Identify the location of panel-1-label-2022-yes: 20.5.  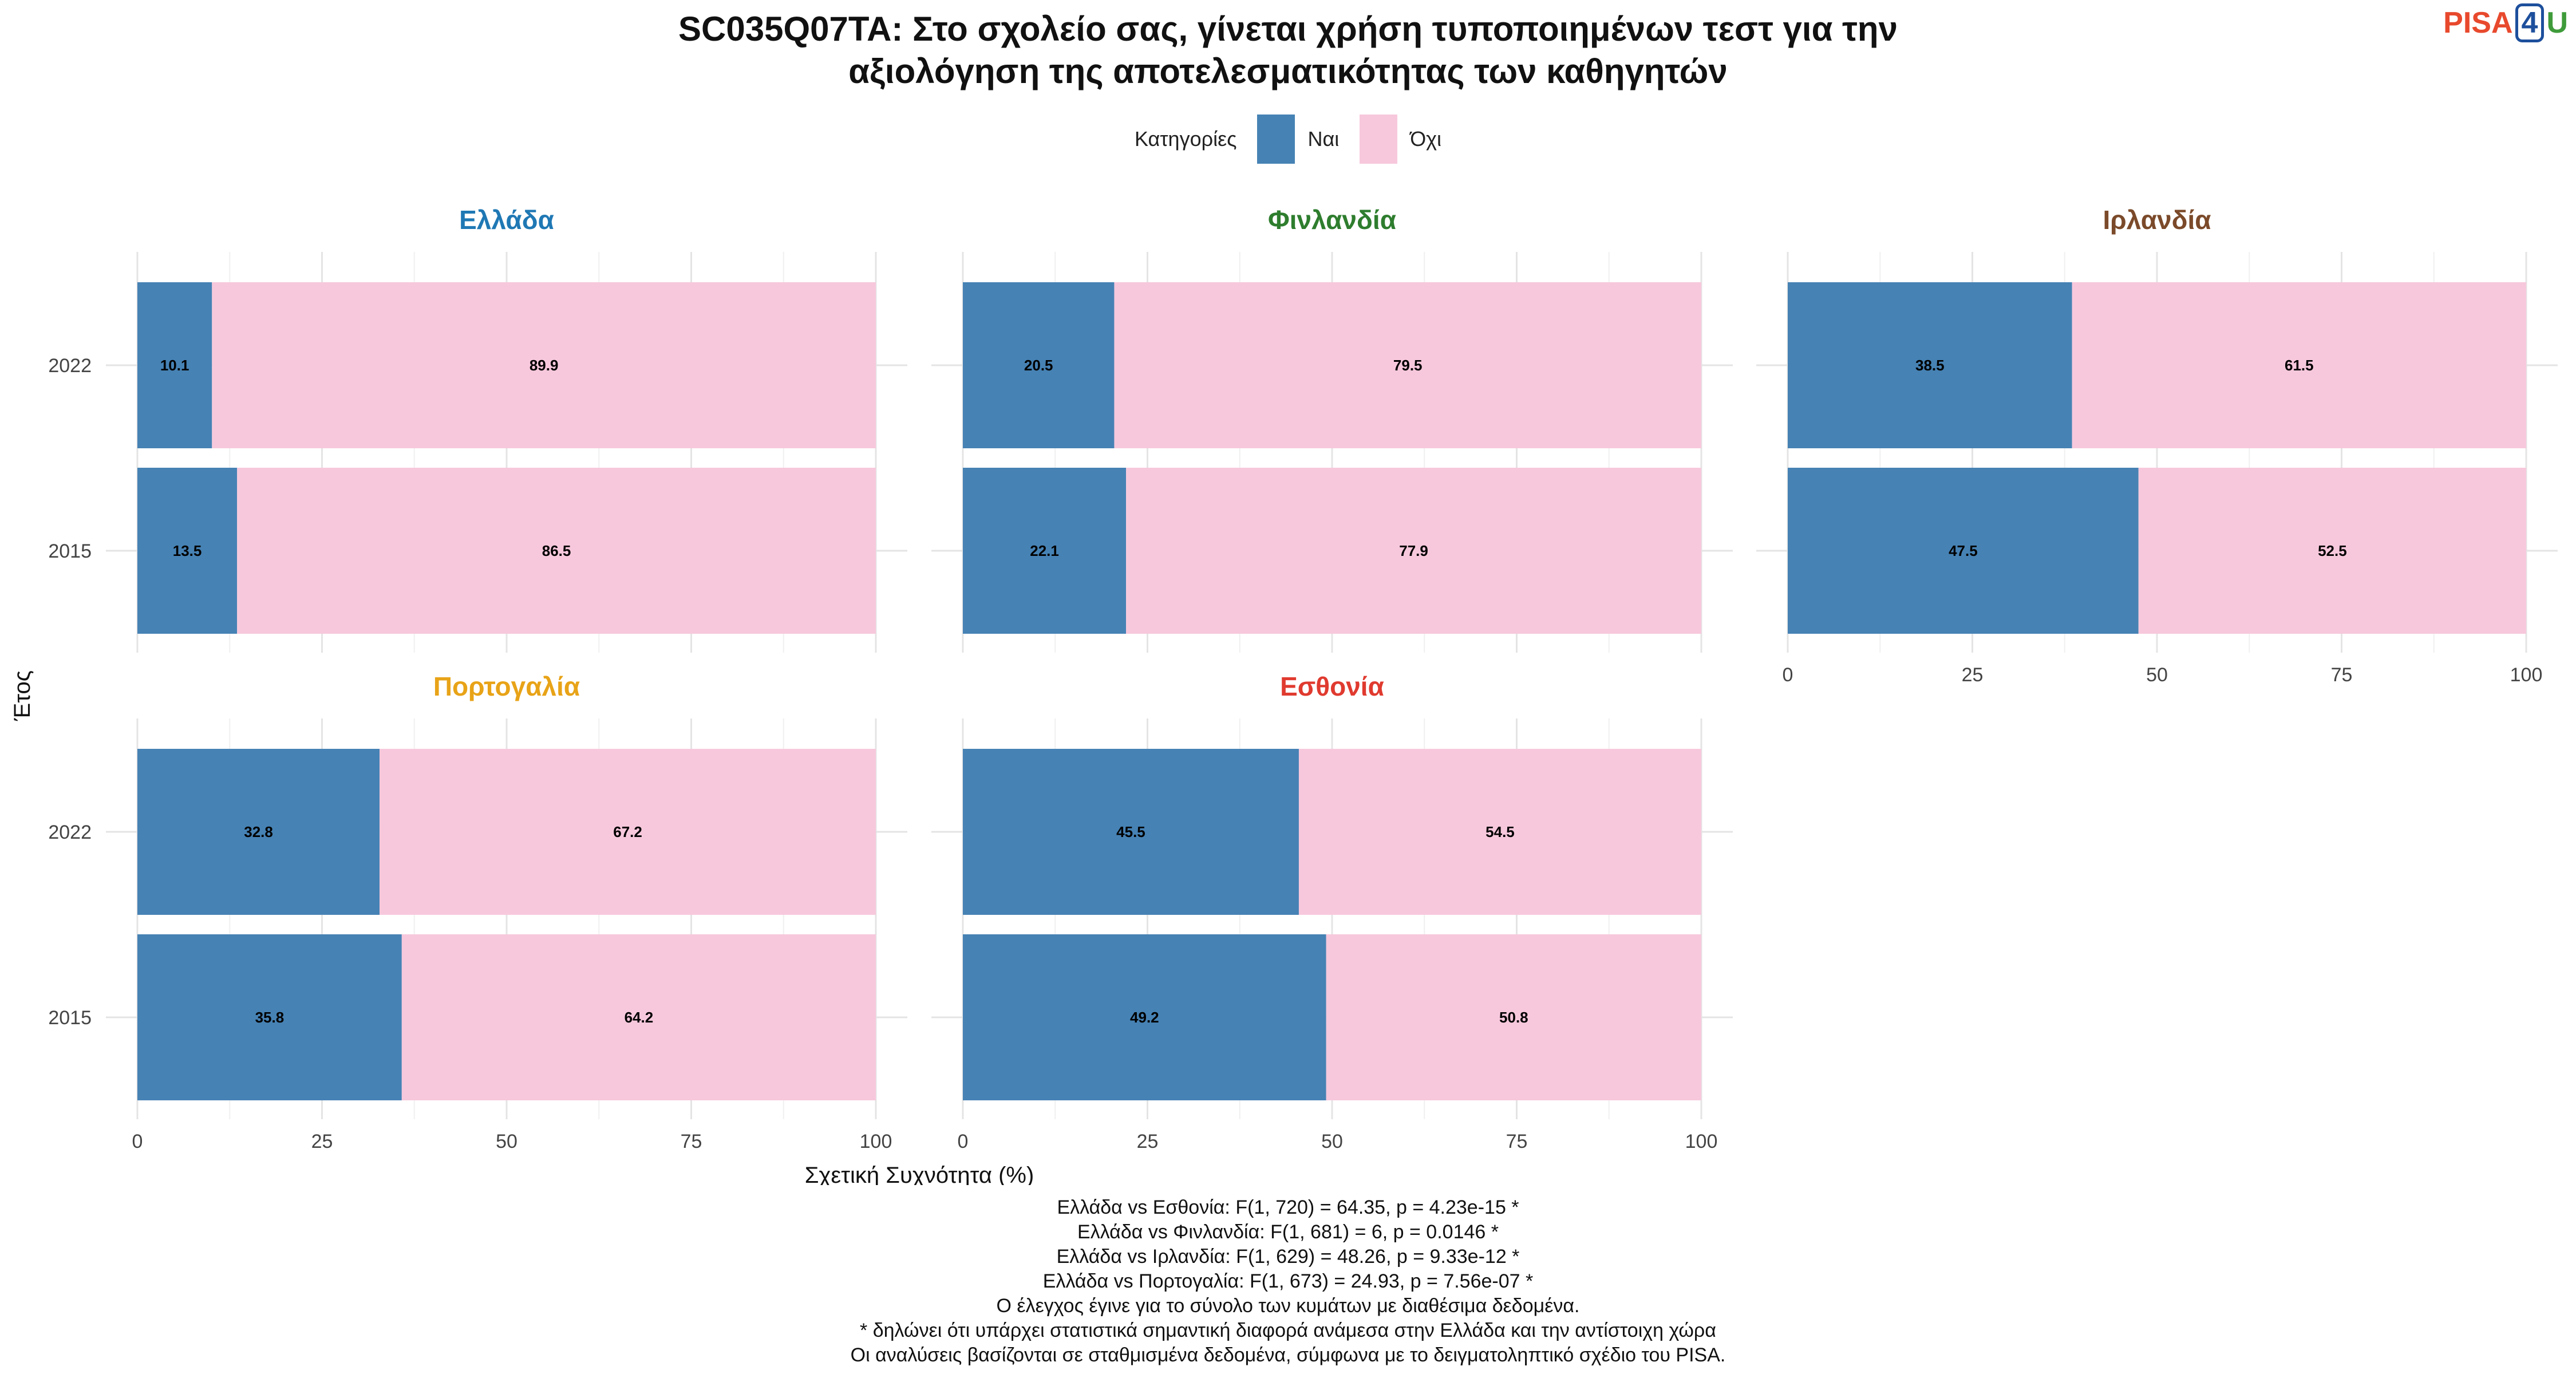
(1038, 366).